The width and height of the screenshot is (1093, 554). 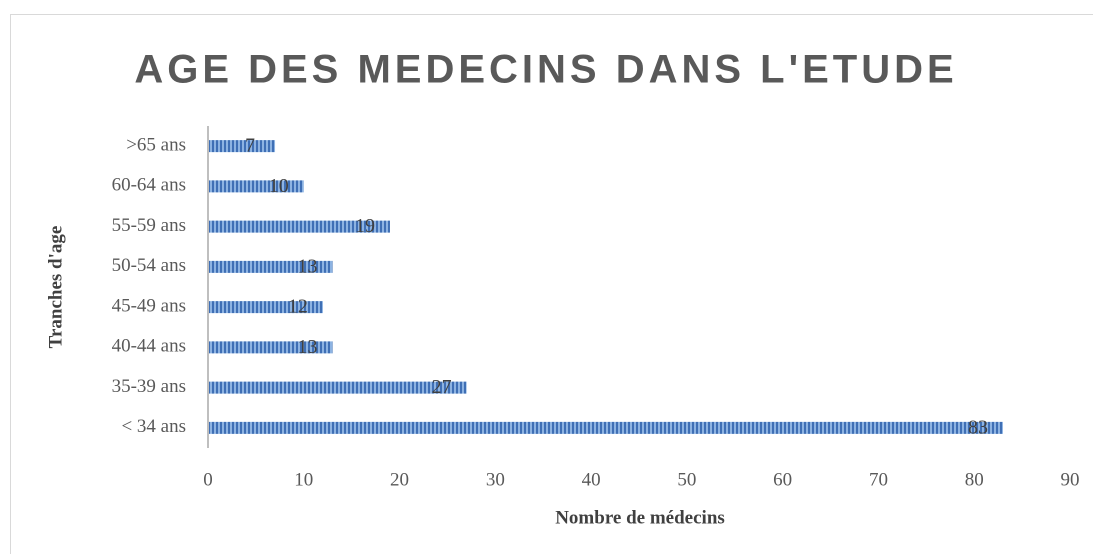 What do you see at coordinates (591, 479) in the screenshot?
I see `x-tick-label: 40` at bounding box center [591, 479].